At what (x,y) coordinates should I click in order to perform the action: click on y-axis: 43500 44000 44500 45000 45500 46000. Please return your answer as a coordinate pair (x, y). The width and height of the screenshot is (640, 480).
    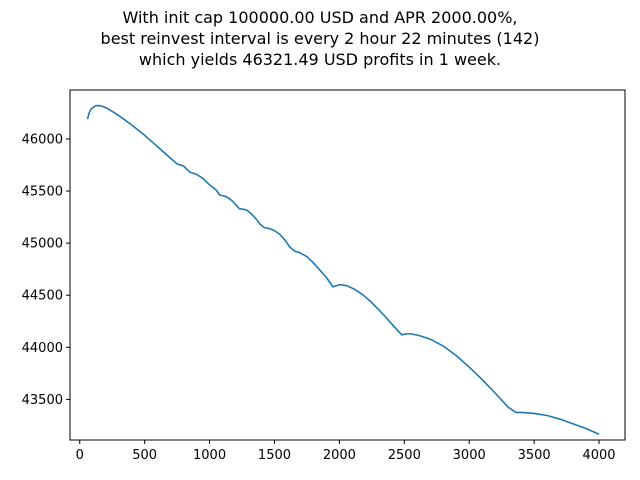
    Looking at the image, I should click on (46, 270).